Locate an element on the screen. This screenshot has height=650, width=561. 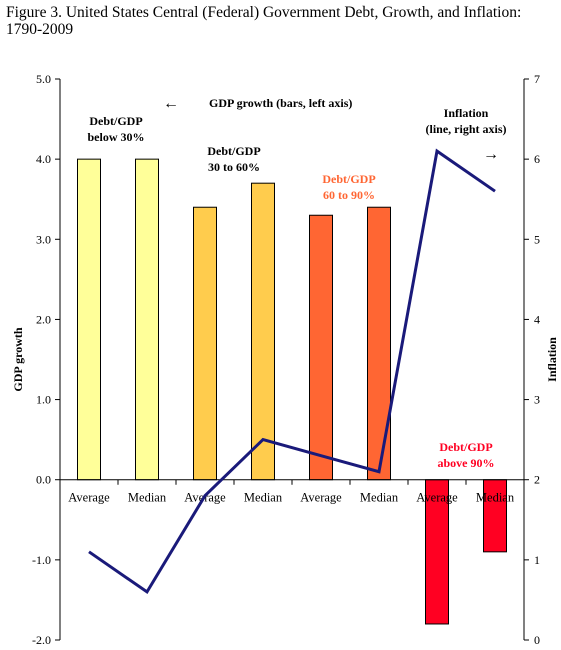
y2-tick-label: 5 is located at coordinates (537, 239).